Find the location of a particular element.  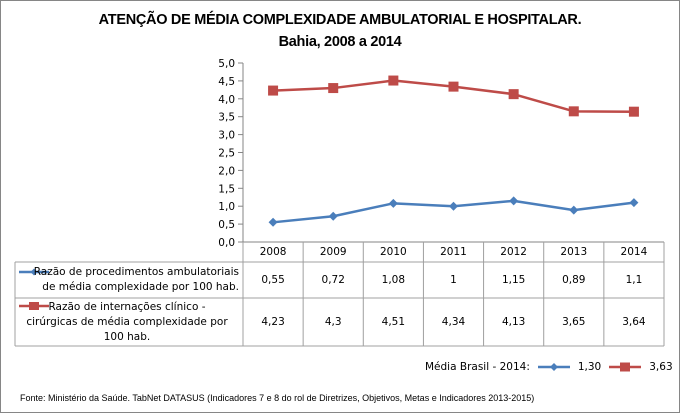

x-tick-label: 2011 is located at coordinates (453, 252).